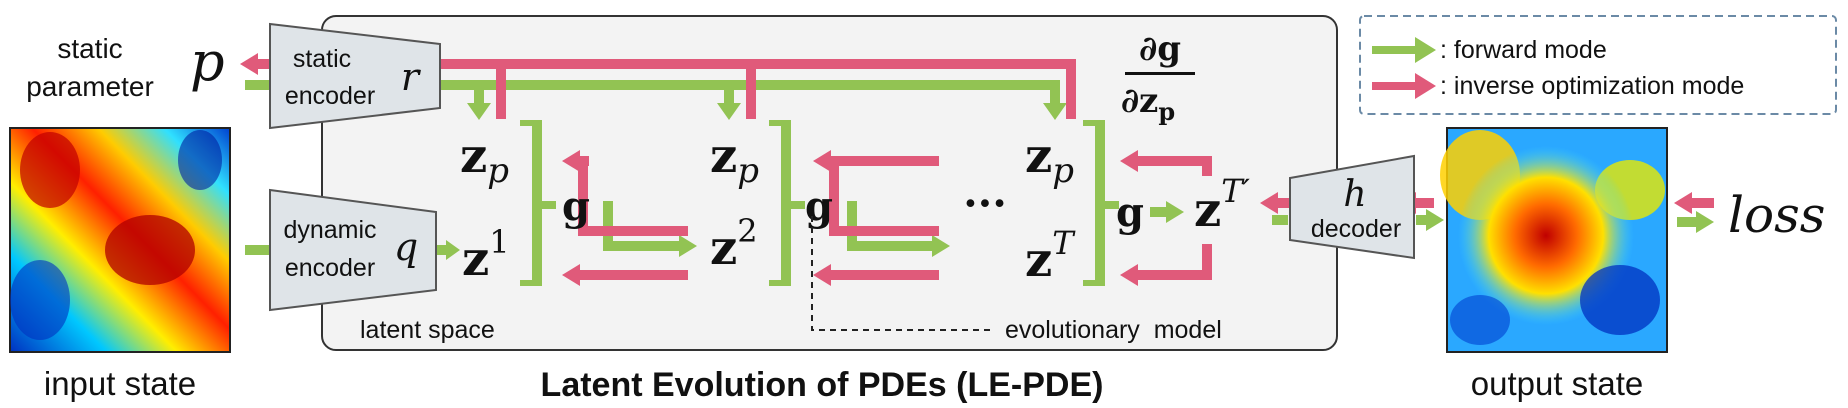 This screenshot has width=1848, height=408. I want to click on z-1: z1, so click(486, 255).